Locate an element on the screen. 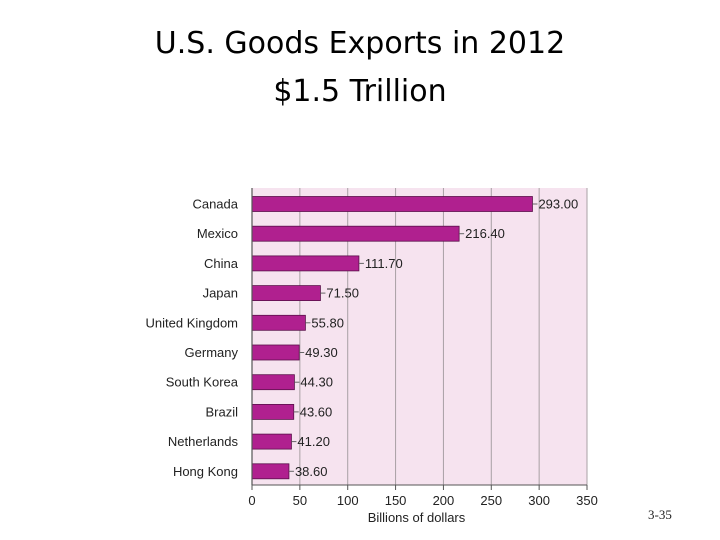 The image size is (720, 540). bar-germany is located at coordinates (275, 352).